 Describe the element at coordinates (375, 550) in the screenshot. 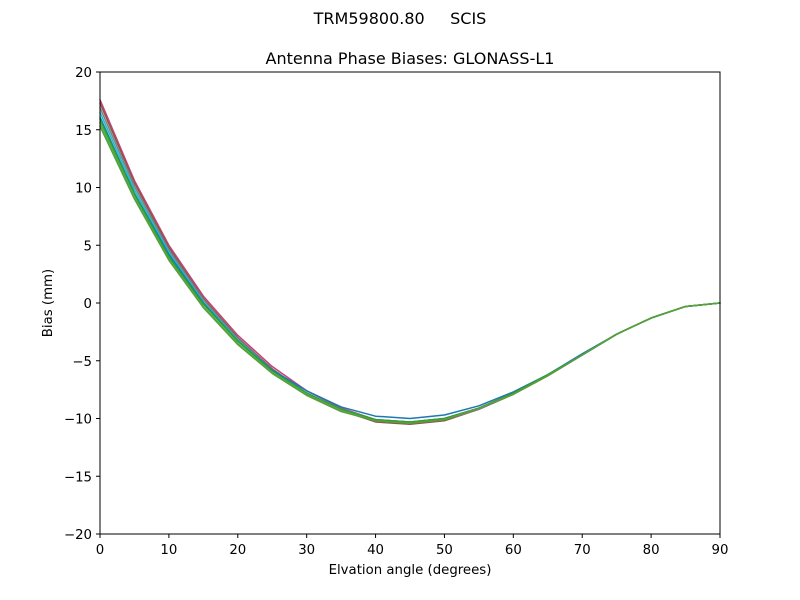

I see `x-tick-label: 40` at that location.